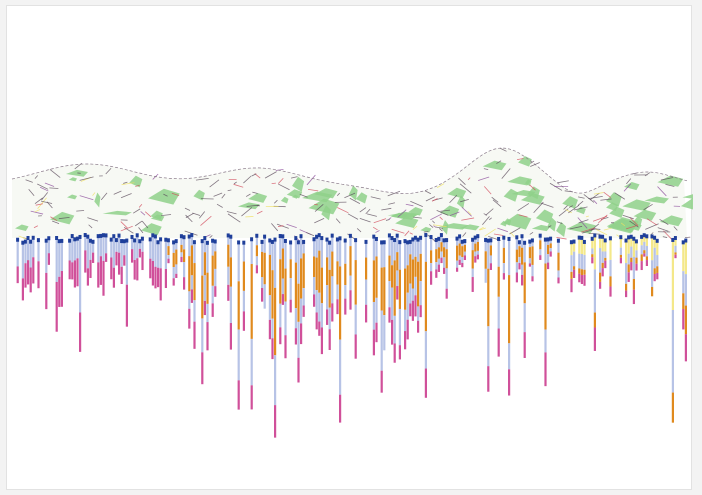  What do you see at coordinates (620, 243) in the screenshot?
I see `borehole-layer-gravel` at bounding box center [620, 243].